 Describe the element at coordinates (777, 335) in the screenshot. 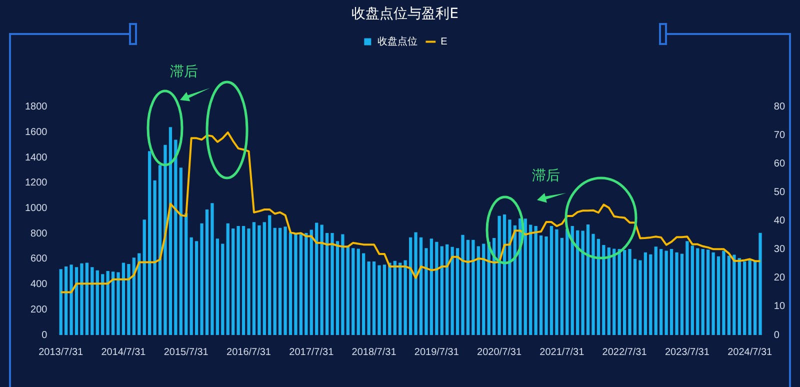

I see `y2-tick-label: 0` at that location.